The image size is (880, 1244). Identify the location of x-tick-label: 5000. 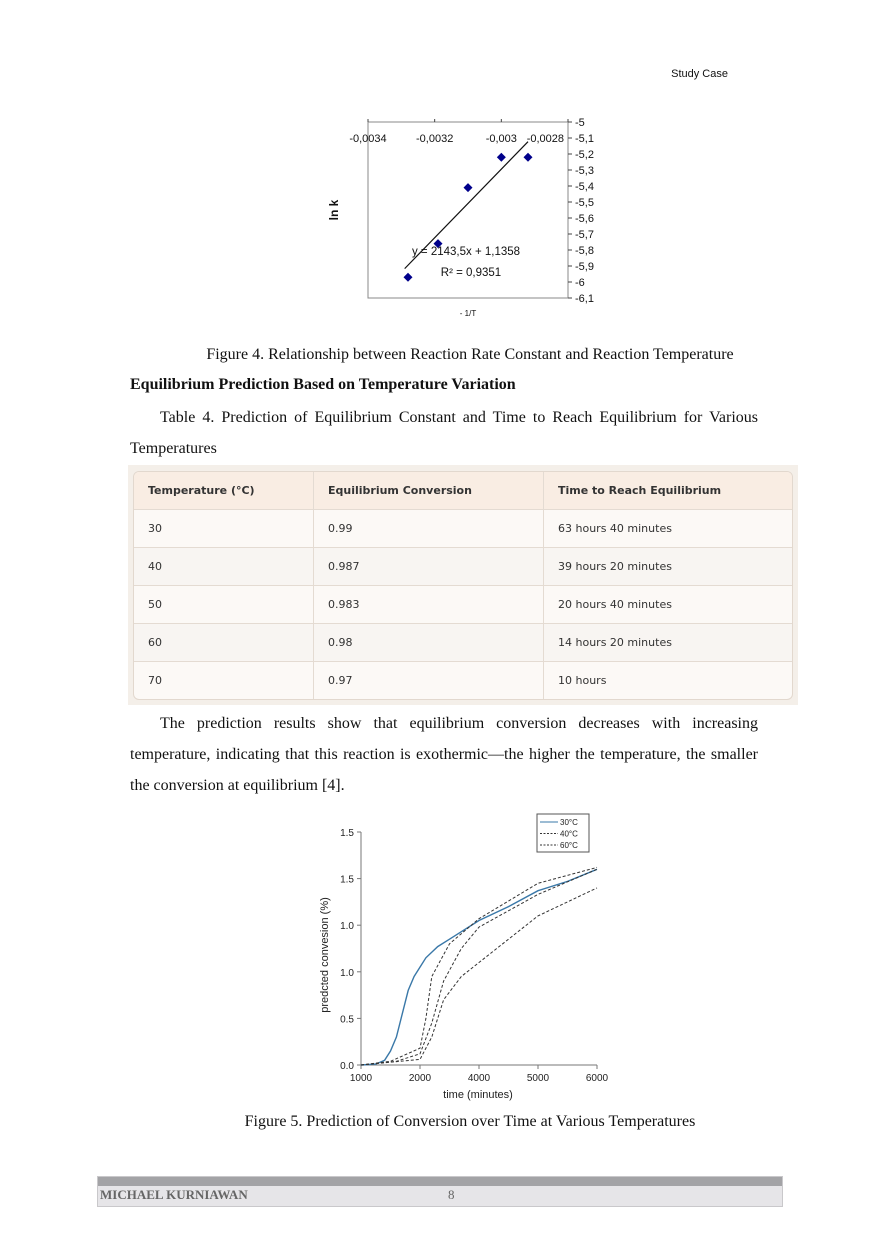
(538, 1078).